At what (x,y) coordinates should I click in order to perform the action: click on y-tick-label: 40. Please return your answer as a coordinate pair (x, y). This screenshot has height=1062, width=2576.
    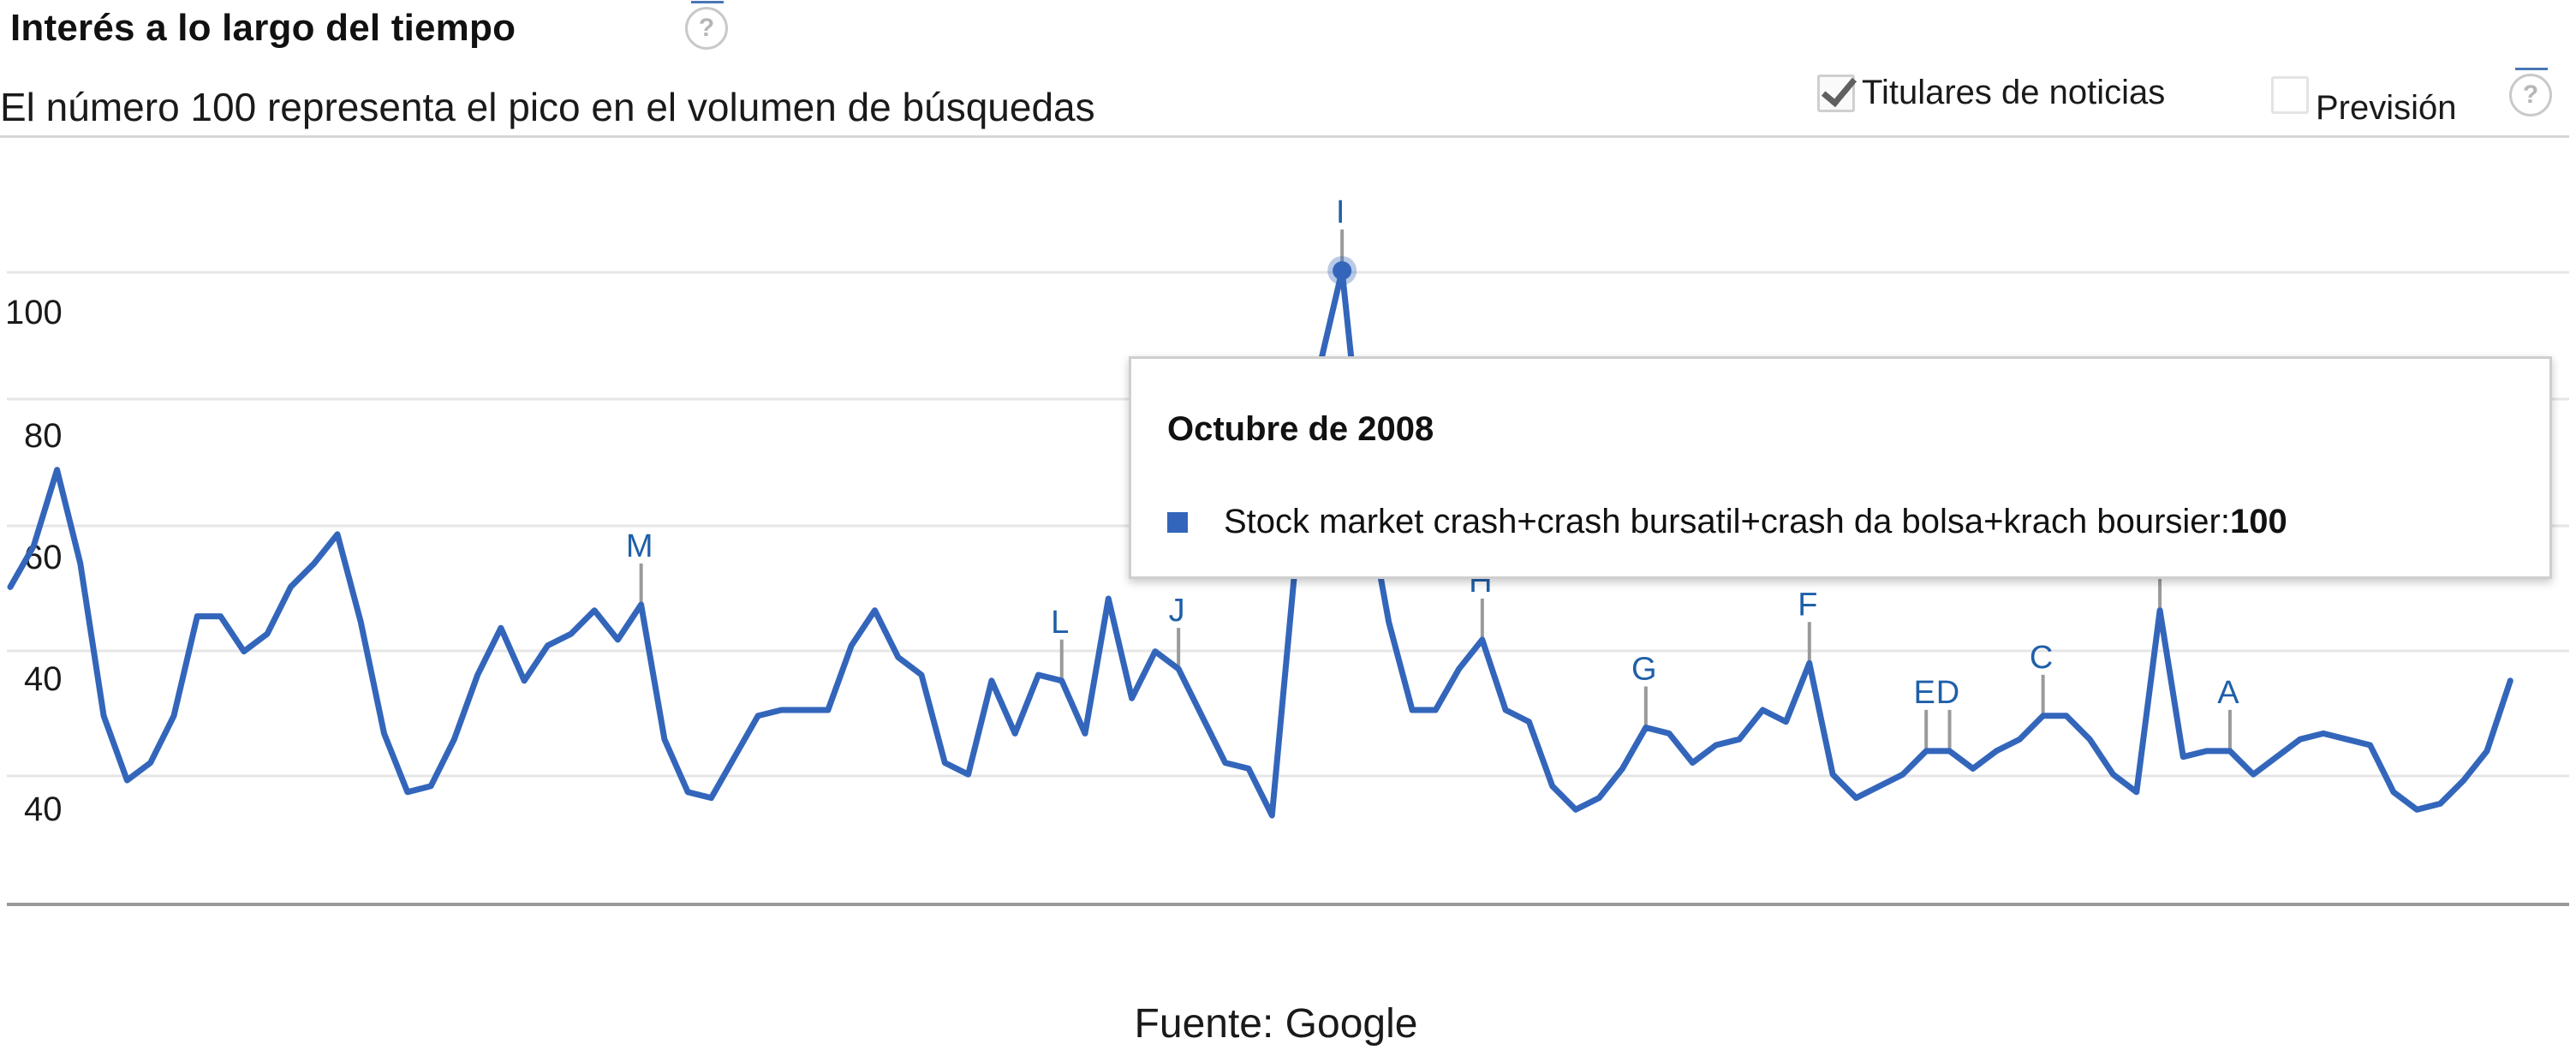
    Looking at the image, I should click on (43, 679).